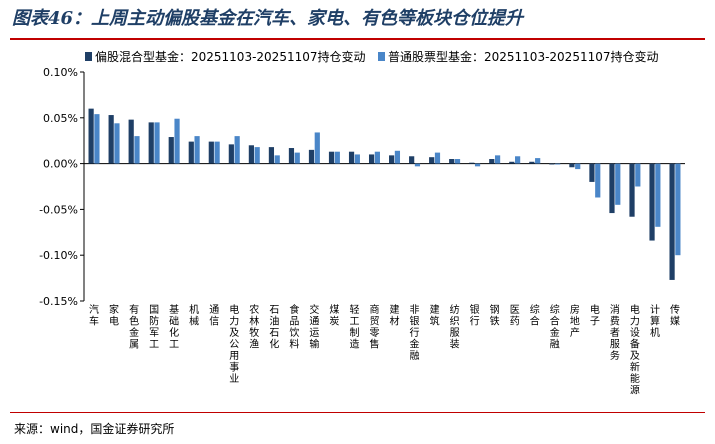 Image resolution: width=715 pixels, height=444 pixels. I want to click on x-tick-label: 商贸零售, so click(374, 327).